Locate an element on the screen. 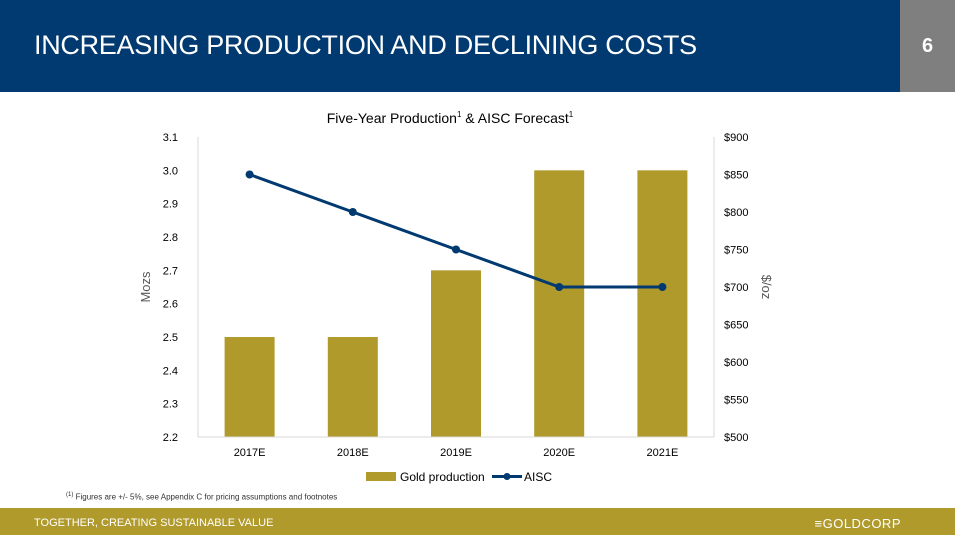 This screenshot has height=535, width=955. legend-label-aisc: AISC is located at coordinates (538, 477).